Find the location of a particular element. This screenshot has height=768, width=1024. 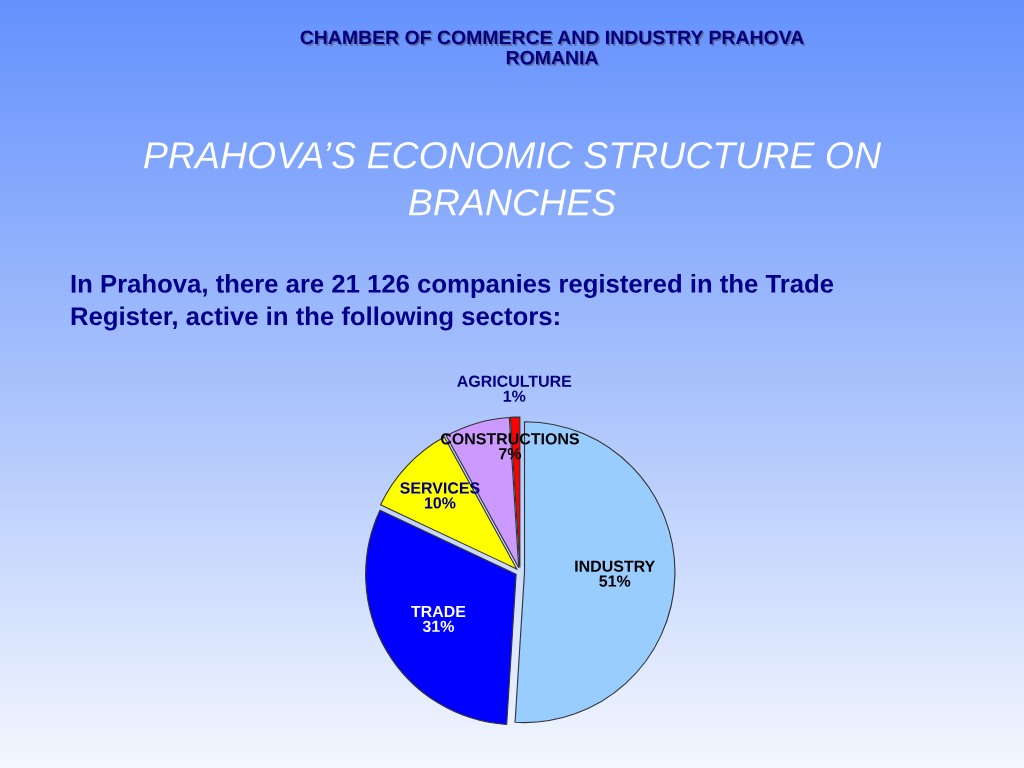

text: CHAMBER OF COMMERCE AND INDUSTRY PRAHOVA ROMANIA is located at coordinates (552, 47).